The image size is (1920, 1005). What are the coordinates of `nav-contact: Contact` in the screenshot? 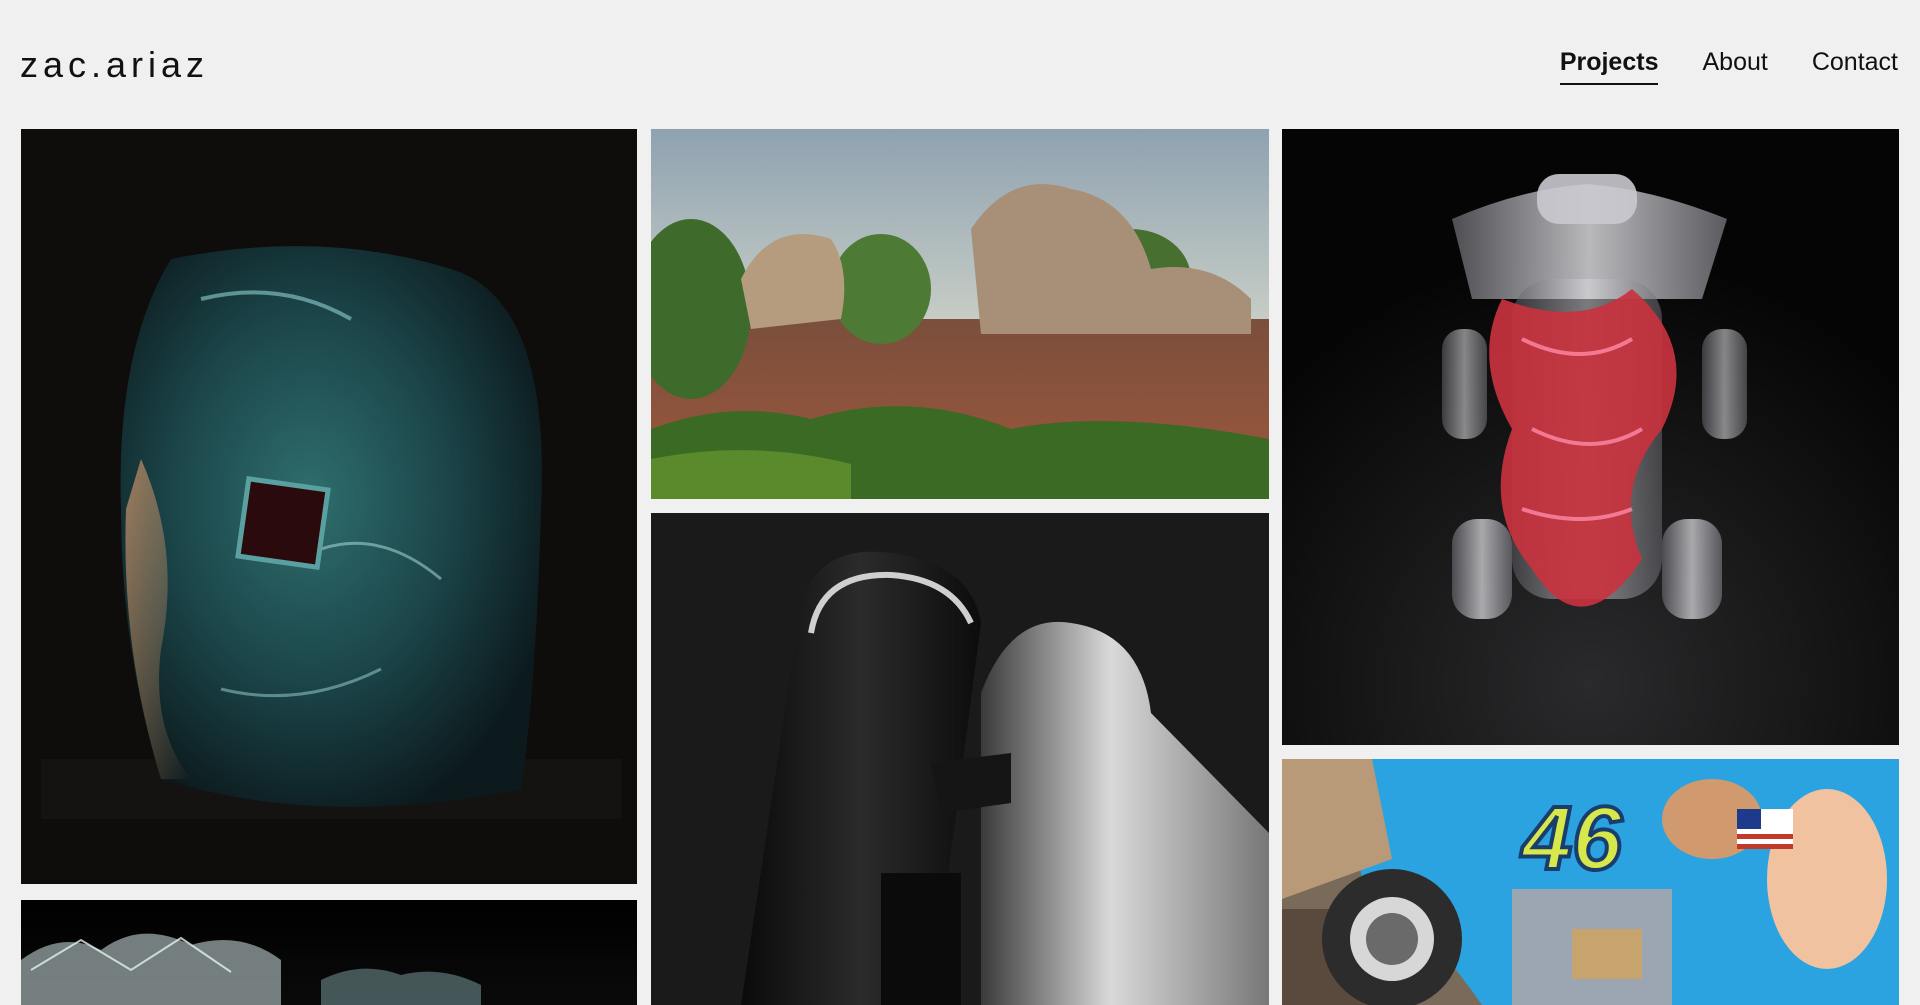 It's located at (1854, 62).